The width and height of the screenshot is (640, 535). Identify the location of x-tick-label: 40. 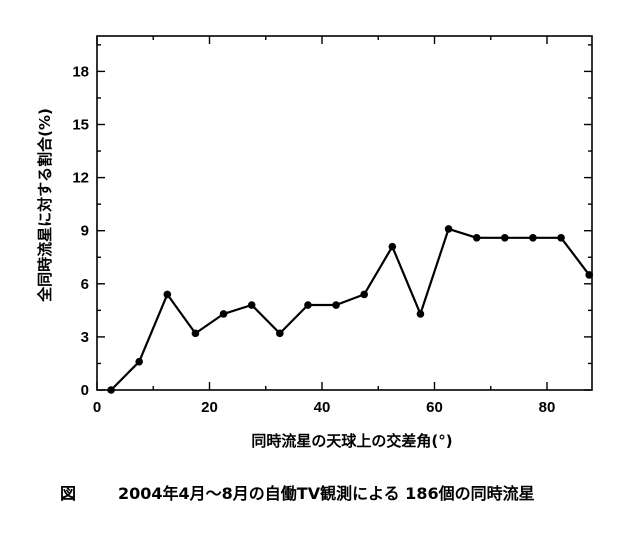
(322, 407).